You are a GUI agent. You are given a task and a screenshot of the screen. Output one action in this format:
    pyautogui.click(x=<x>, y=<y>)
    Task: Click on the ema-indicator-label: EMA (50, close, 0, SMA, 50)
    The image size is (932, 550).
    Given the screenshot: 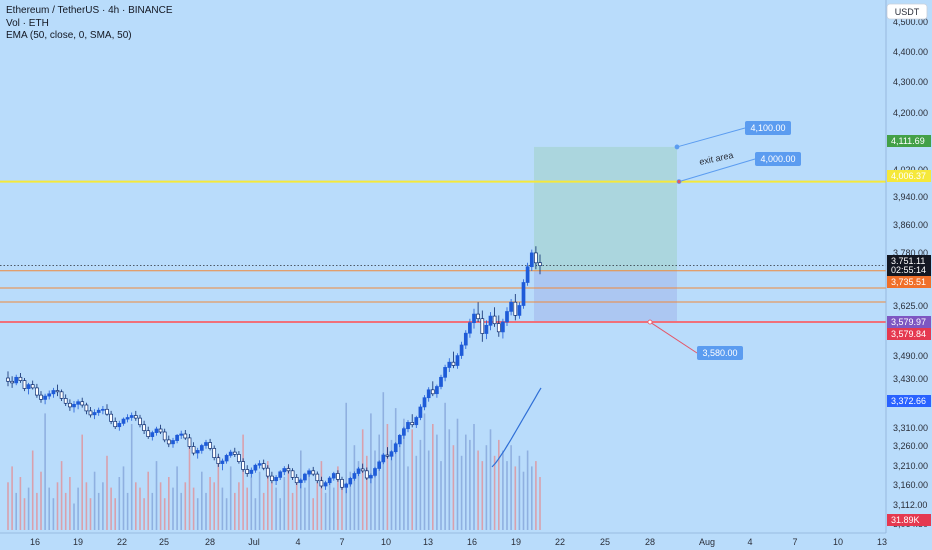 What is the action you would take?
    pyautogui.click(x=69, y=35)
    